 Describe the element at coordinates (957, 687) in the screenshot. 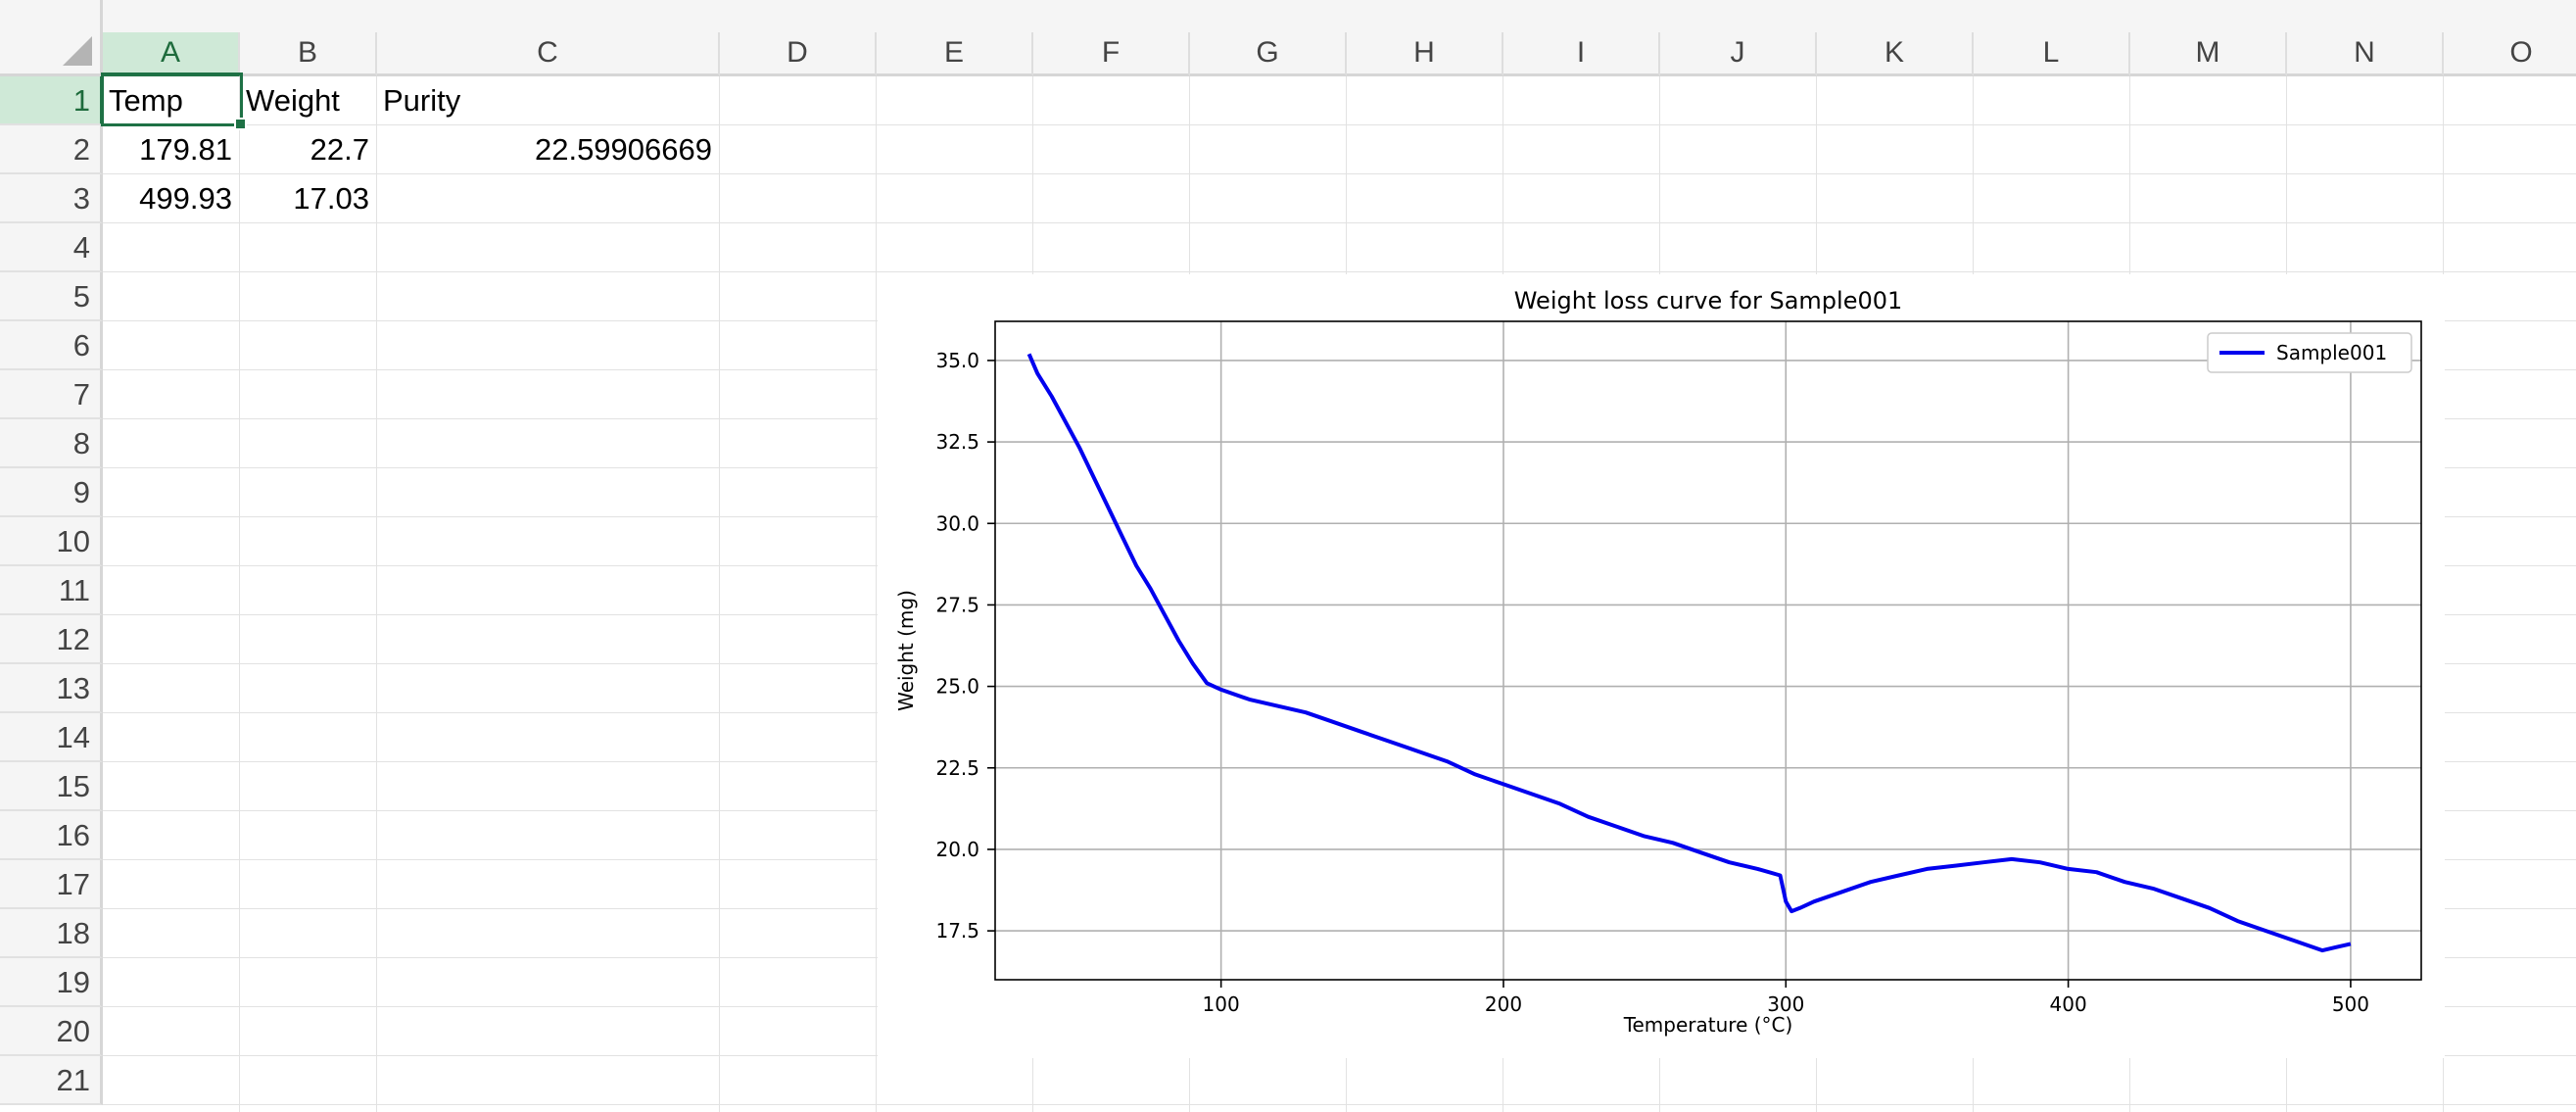

I see `y-tick-label: 25.0` at that location.